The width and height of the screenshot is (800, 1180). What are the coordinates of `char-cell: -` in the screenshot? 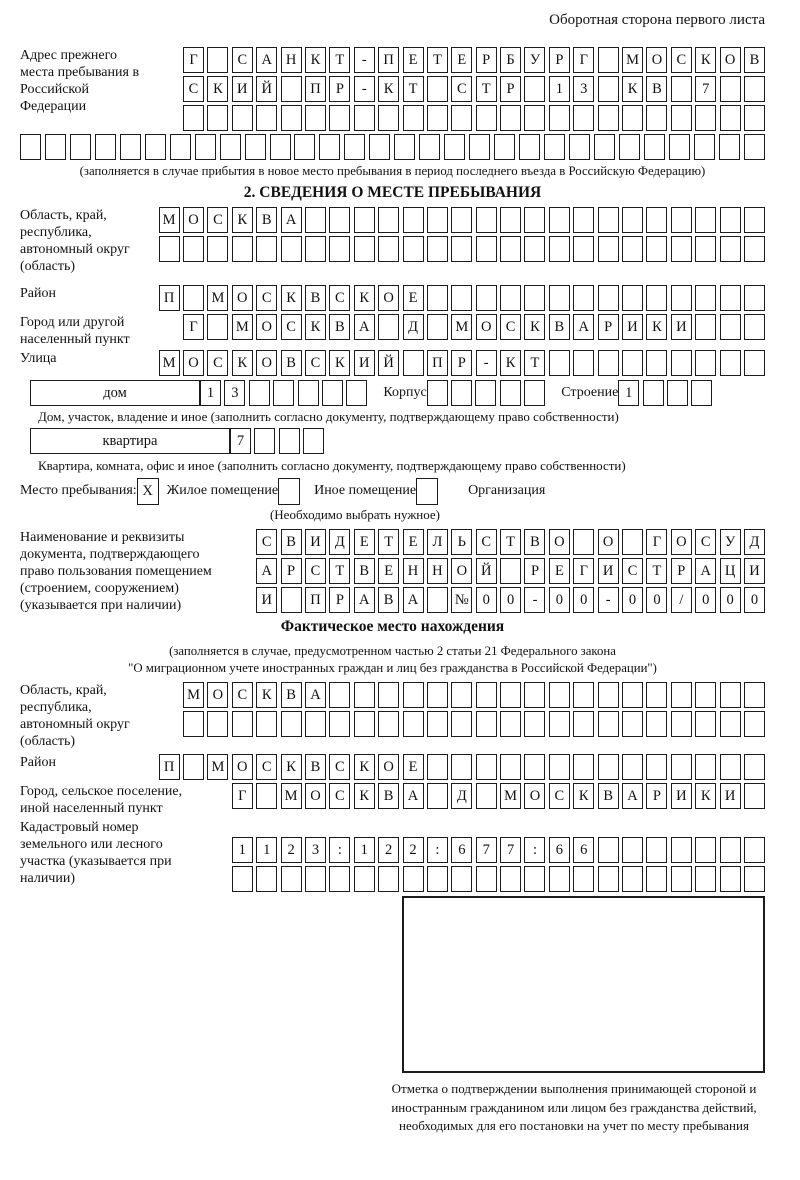 It's located at (364, 89).